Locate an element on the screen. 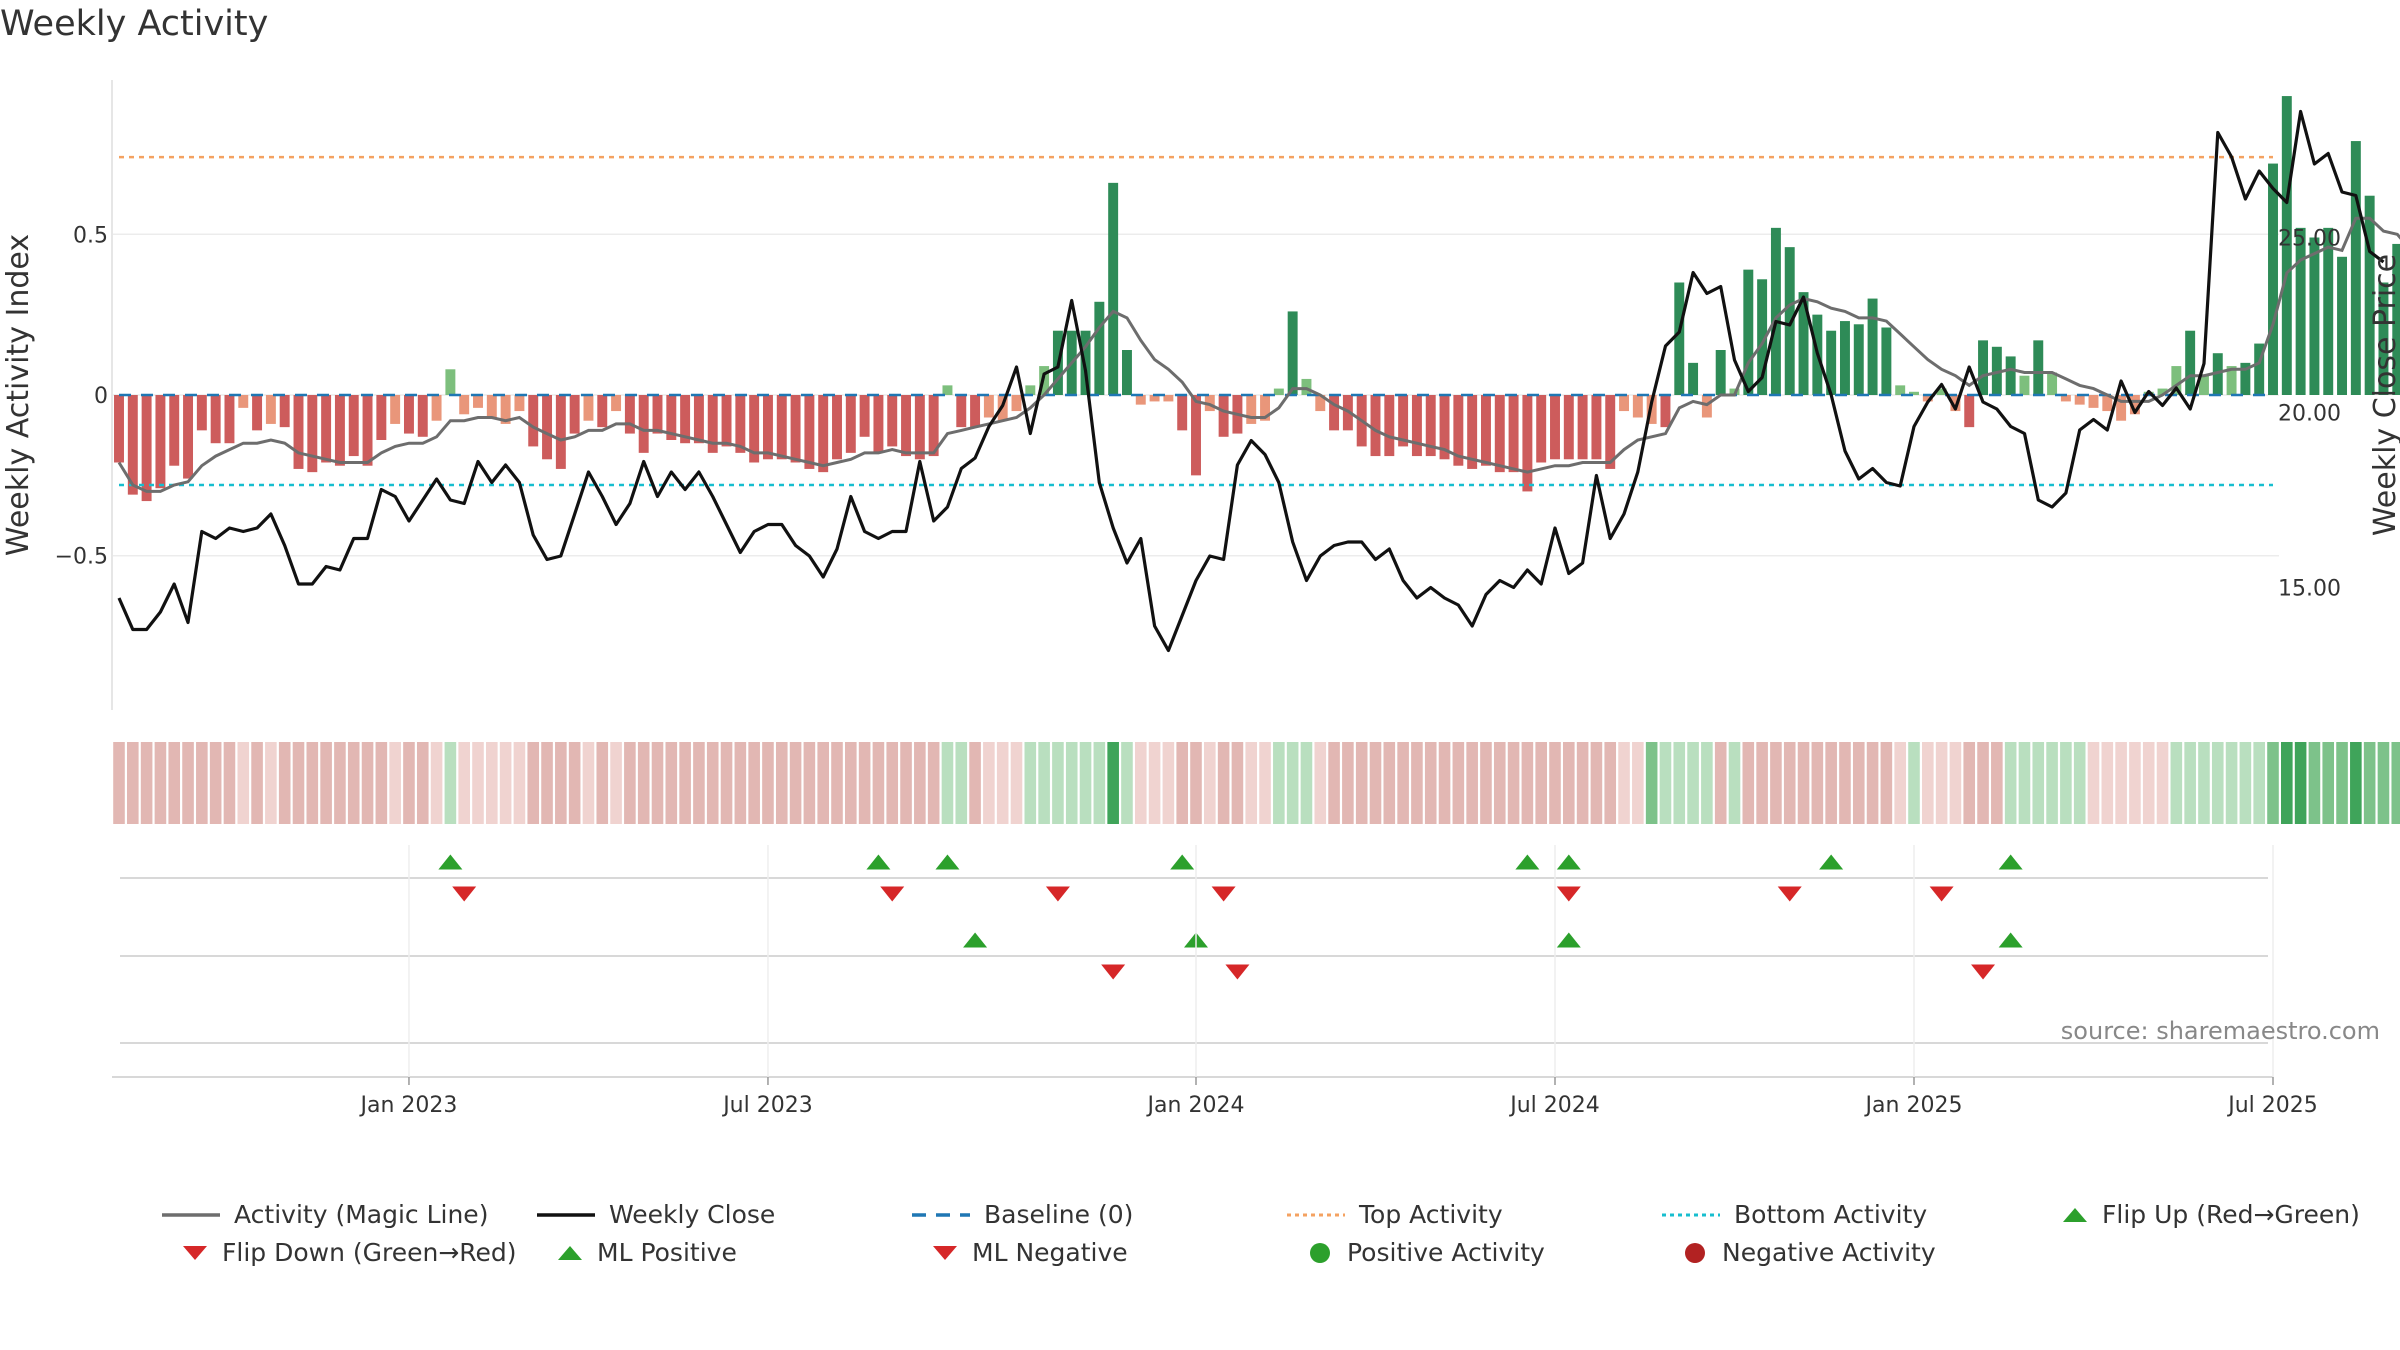 The image size is (2400, 1350). legend-item: Top Activity is located at coordinates (1394, 1214).